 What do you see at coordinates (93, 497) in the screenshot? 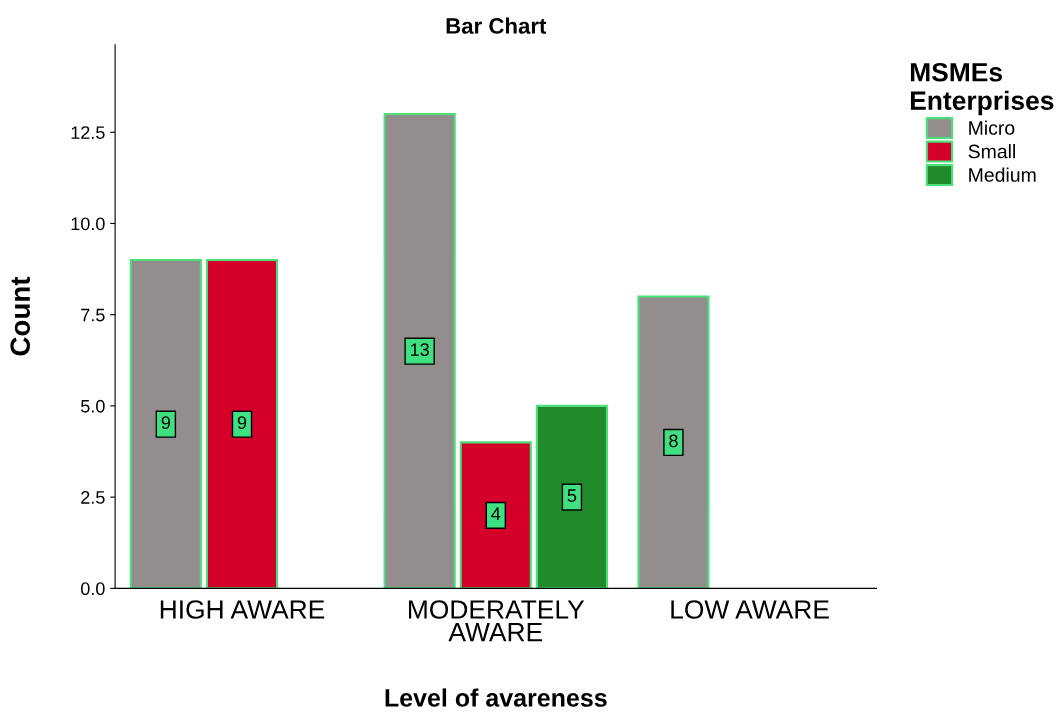
I see `y-tick-label: 2.5` at bounding box center [93, 497].